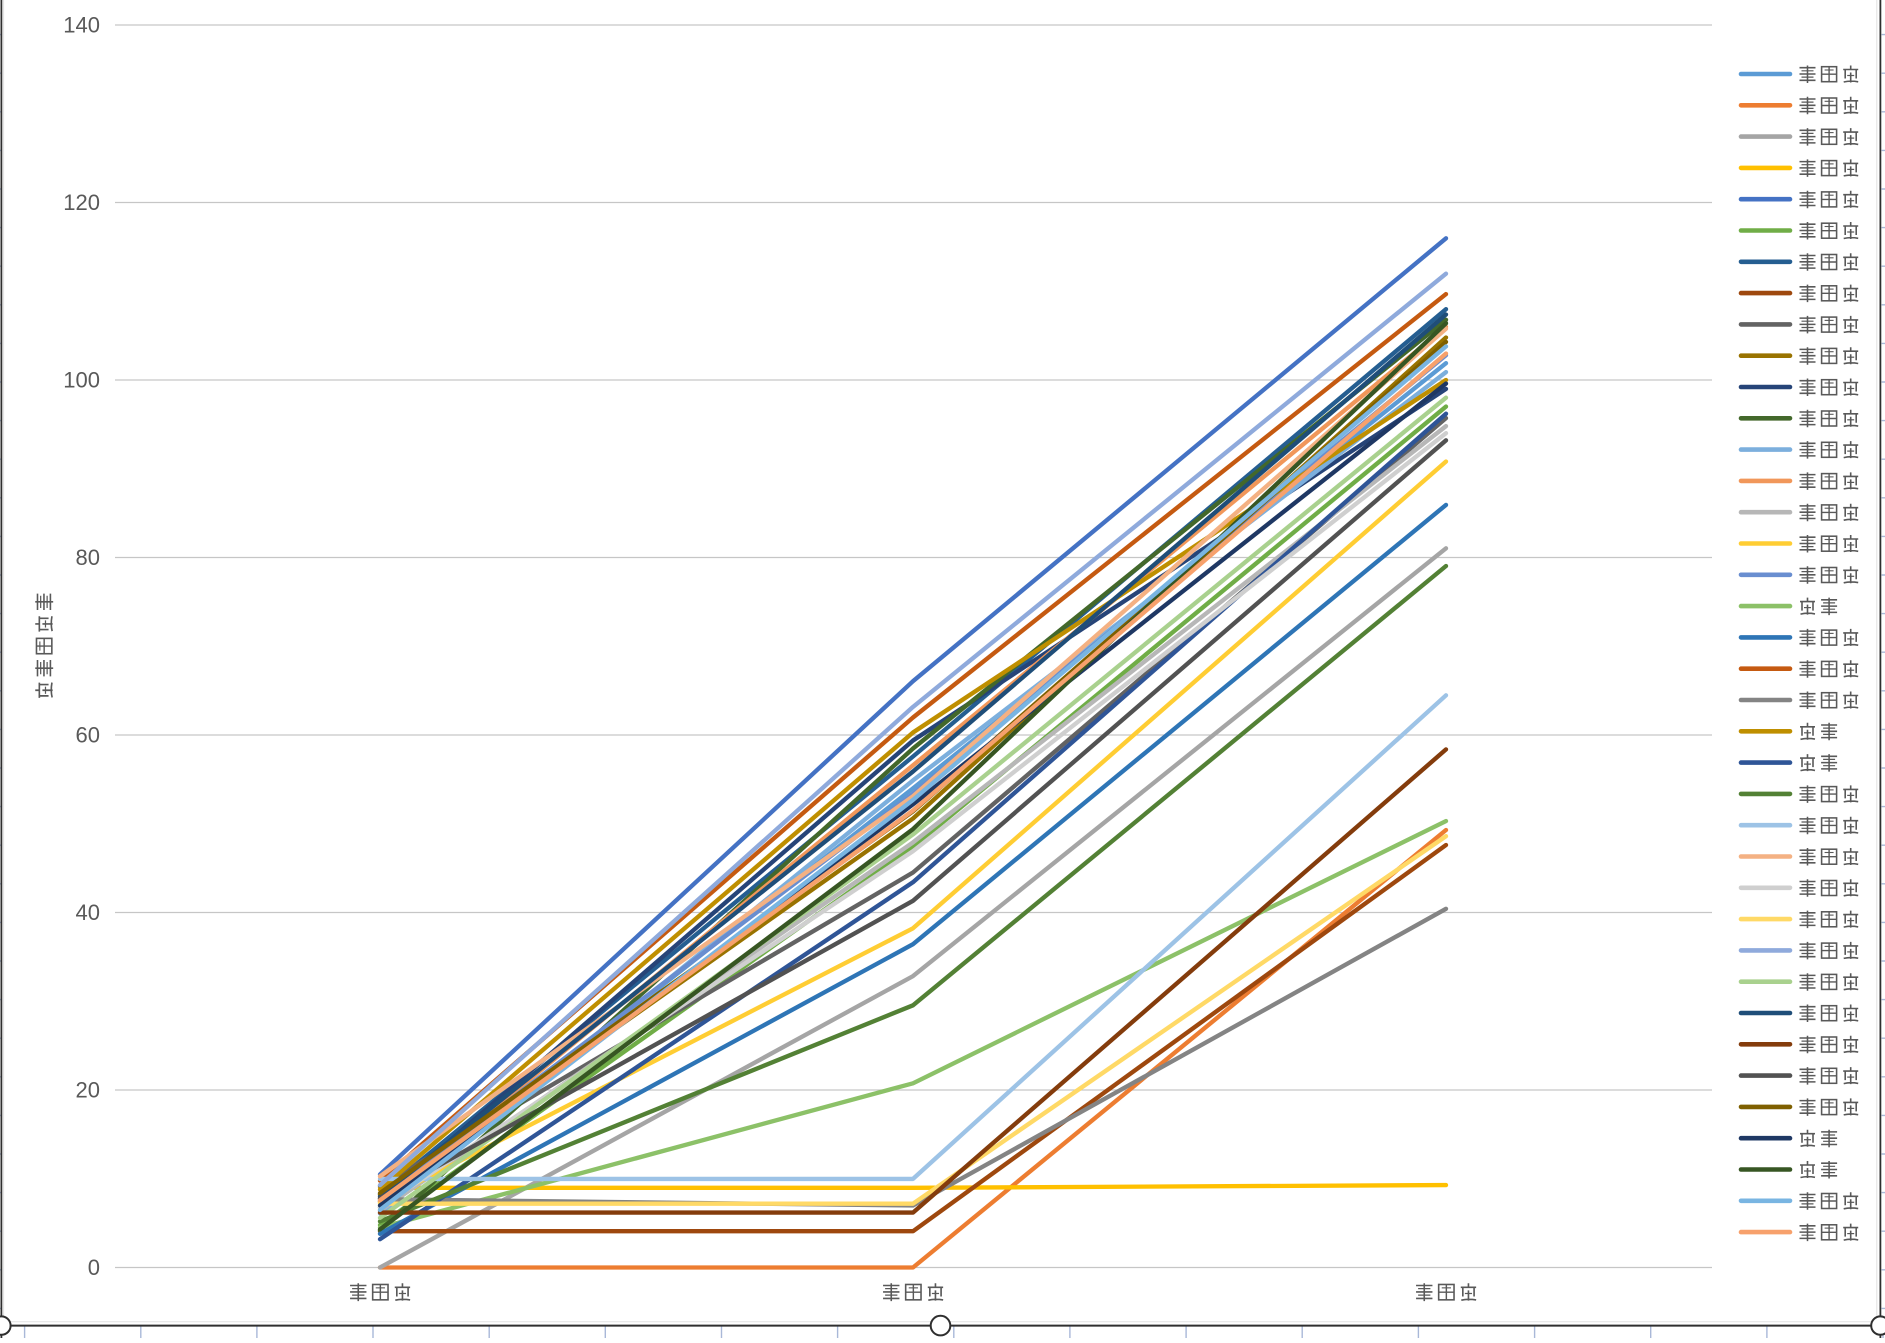 The height and width of the screenshot is (1343, 1885). What do you see at coordinates (88, 735) in the screenshot?
I see `svg-text: 60` at bounding box center [88, 735].